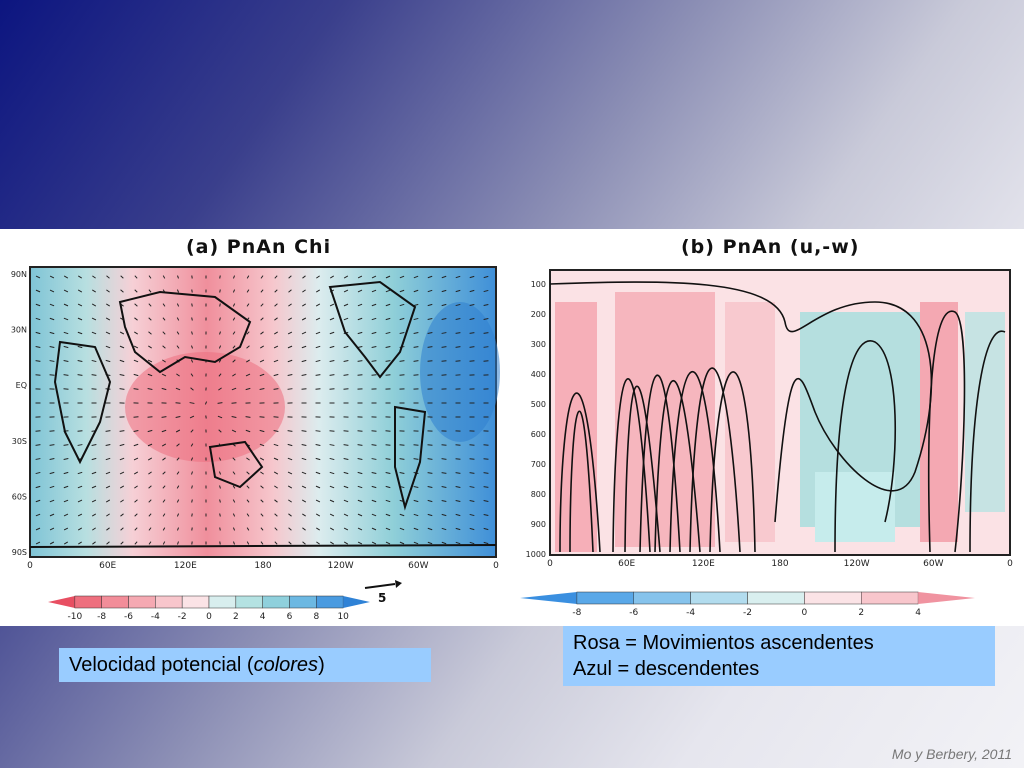 This screenshot has width=1024, height=768. I want to click on axis-tick-label: 30N, so click(19, 330).